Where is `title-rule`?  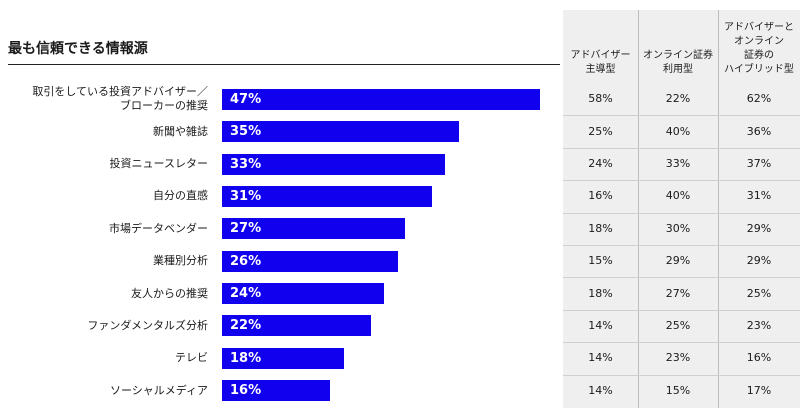 title-rule is located at coordinates (284, 64).